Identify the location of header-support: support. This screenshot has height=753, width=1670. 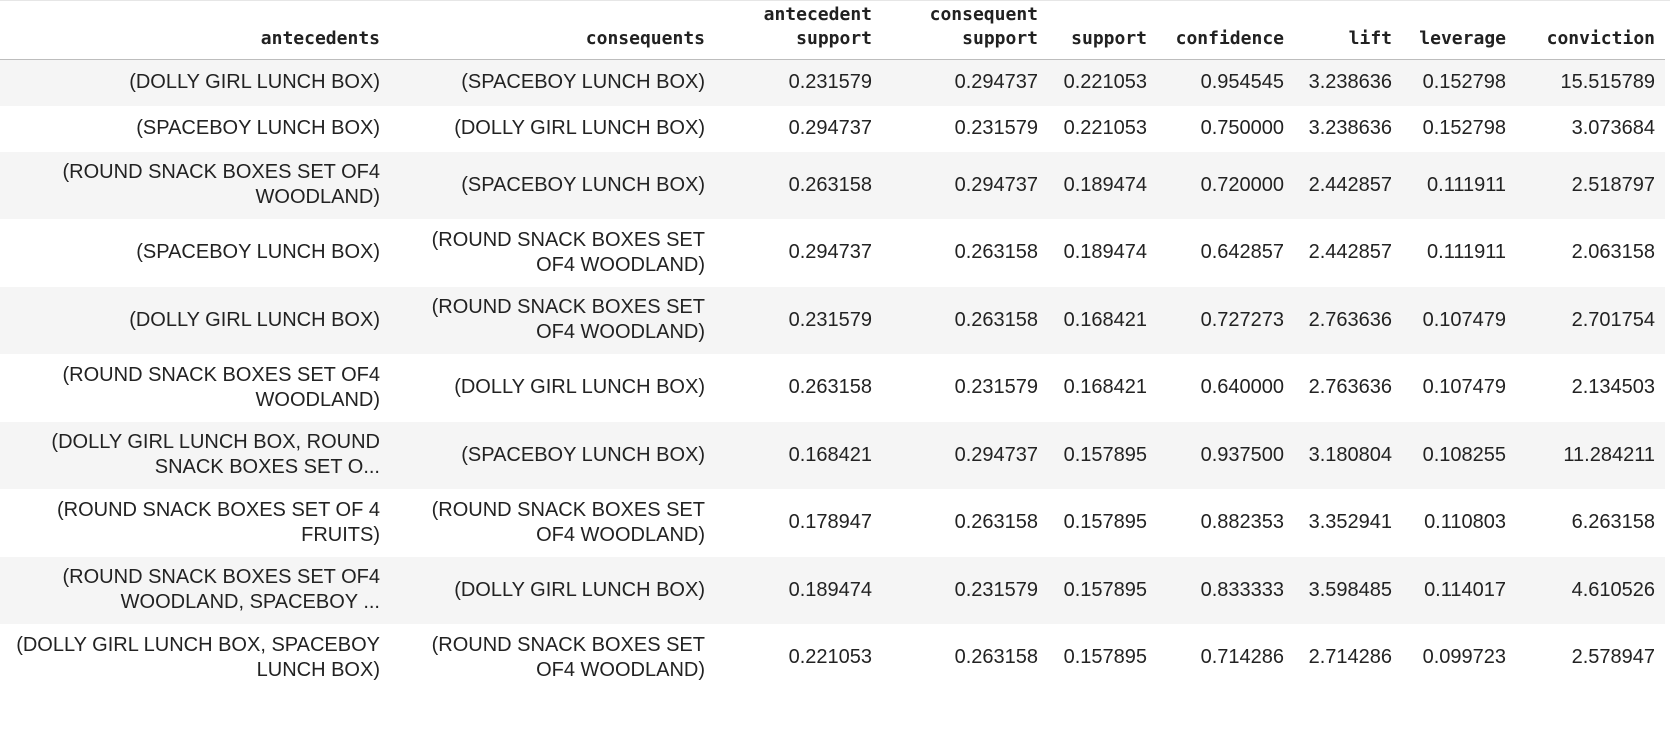
(1102, 30).